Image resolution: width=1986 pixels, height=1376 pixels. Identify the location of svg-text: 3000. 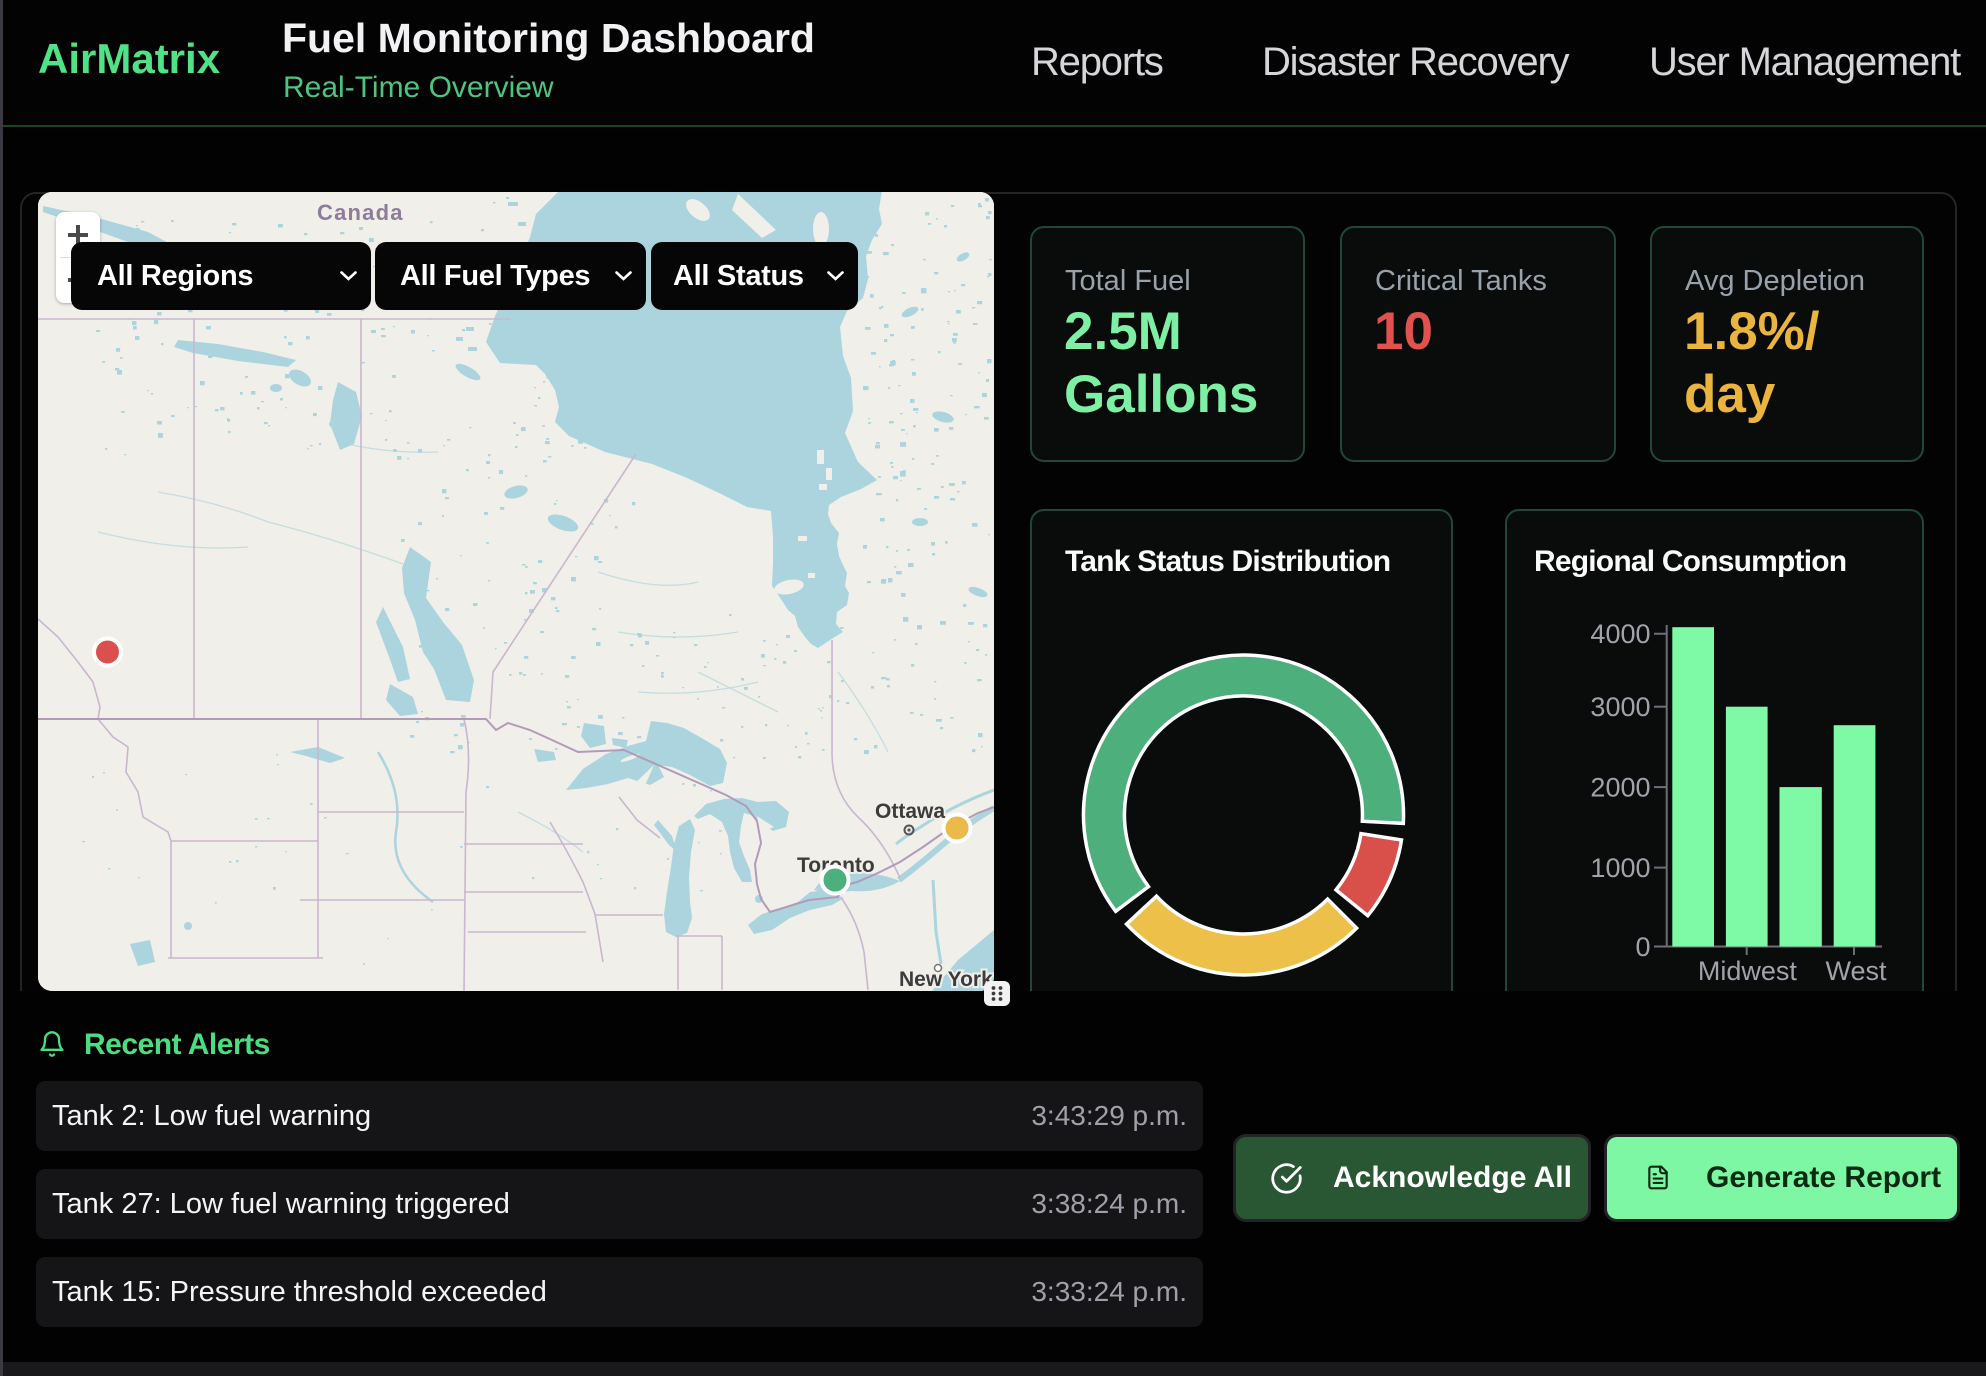
(1620, 707).